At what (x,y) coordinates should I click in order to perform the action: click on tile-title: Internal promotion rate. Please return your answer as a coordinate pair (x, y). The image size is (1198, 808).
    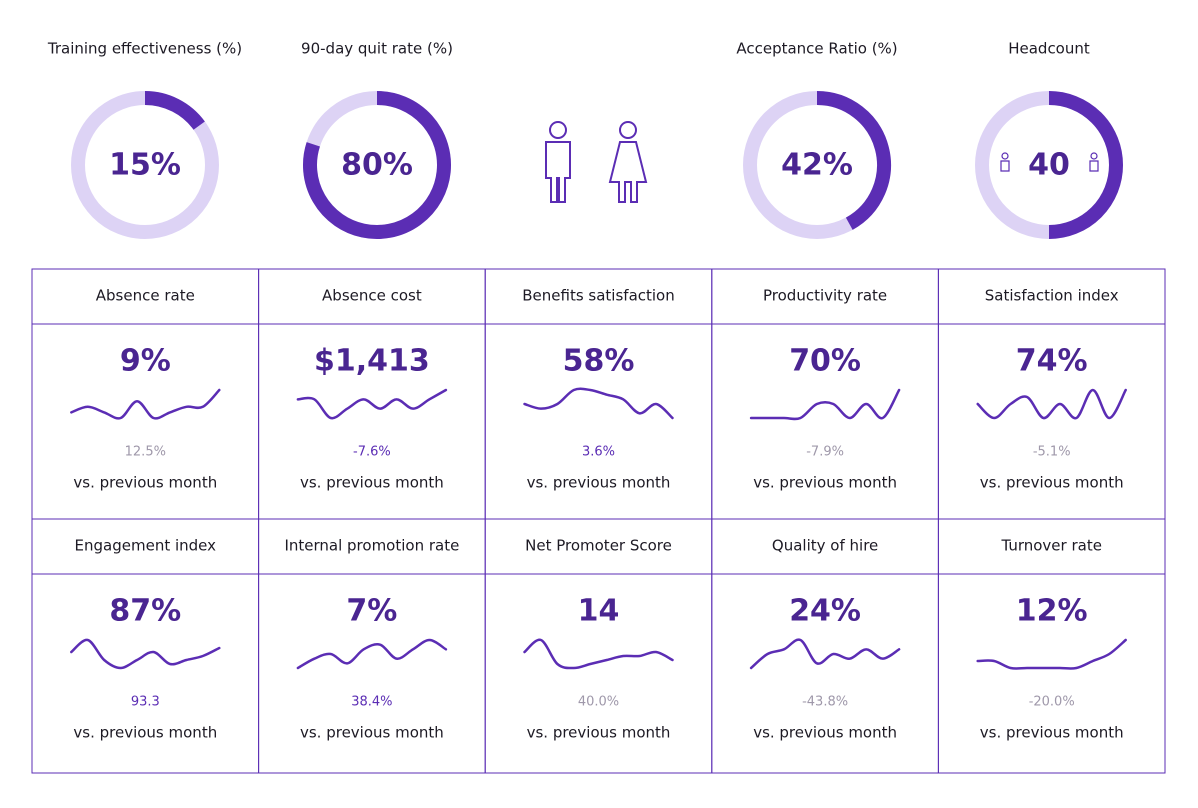
    Looking at the image, I should click on (371, 546).